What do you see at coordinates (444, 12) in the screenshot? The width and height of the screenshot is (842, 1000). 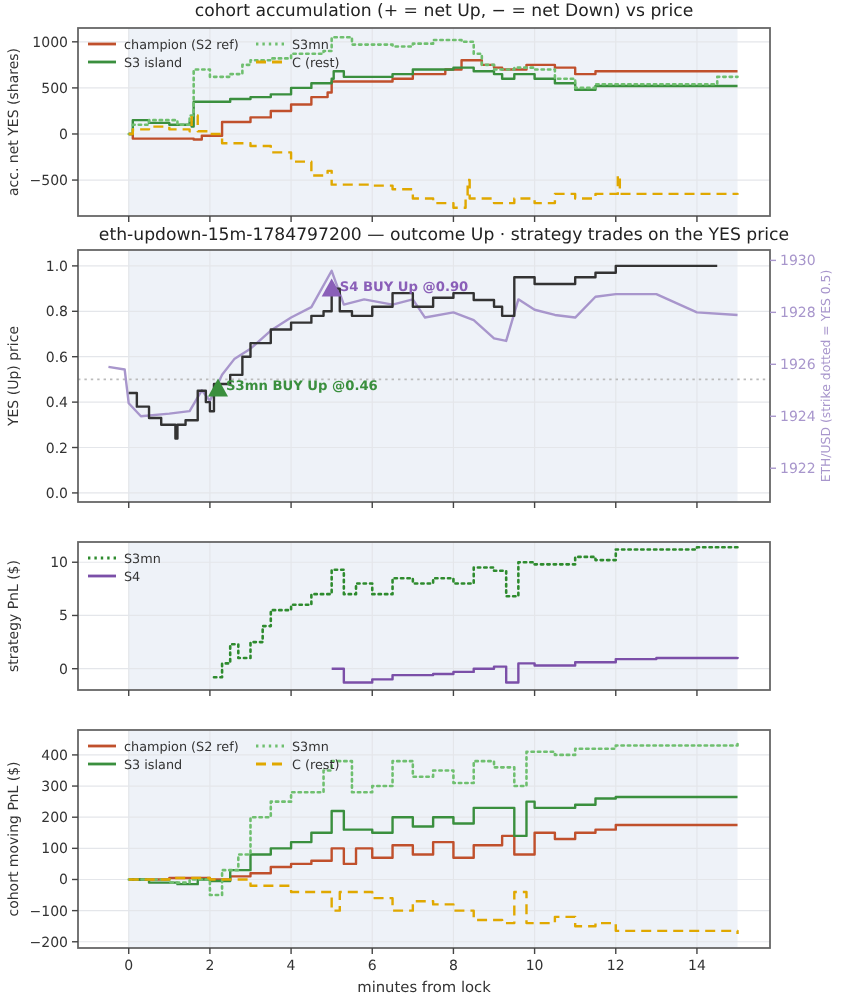 I see `chart-title: cohort accumulation (+ = net Up, − = net Down) vs price` at bounding box center [444, 12].